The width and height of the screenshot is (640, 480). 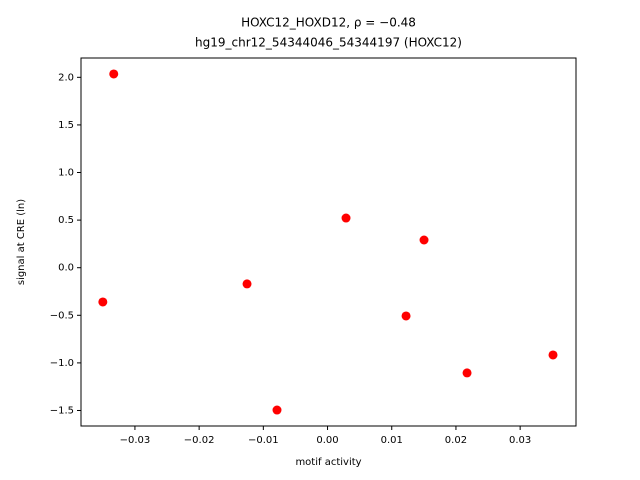 I want to click on chart-title: HOXC12_HOXD12, ρ = −0.48, so click(x=328, y=23).